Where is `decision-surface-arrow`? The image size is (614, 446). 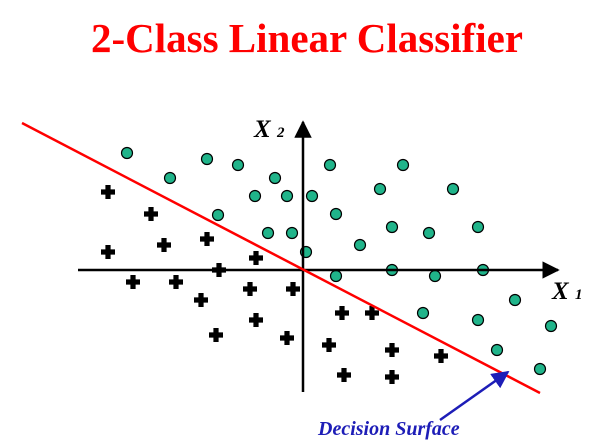
decision-surface-arrow is located at coordinates (474, 396).